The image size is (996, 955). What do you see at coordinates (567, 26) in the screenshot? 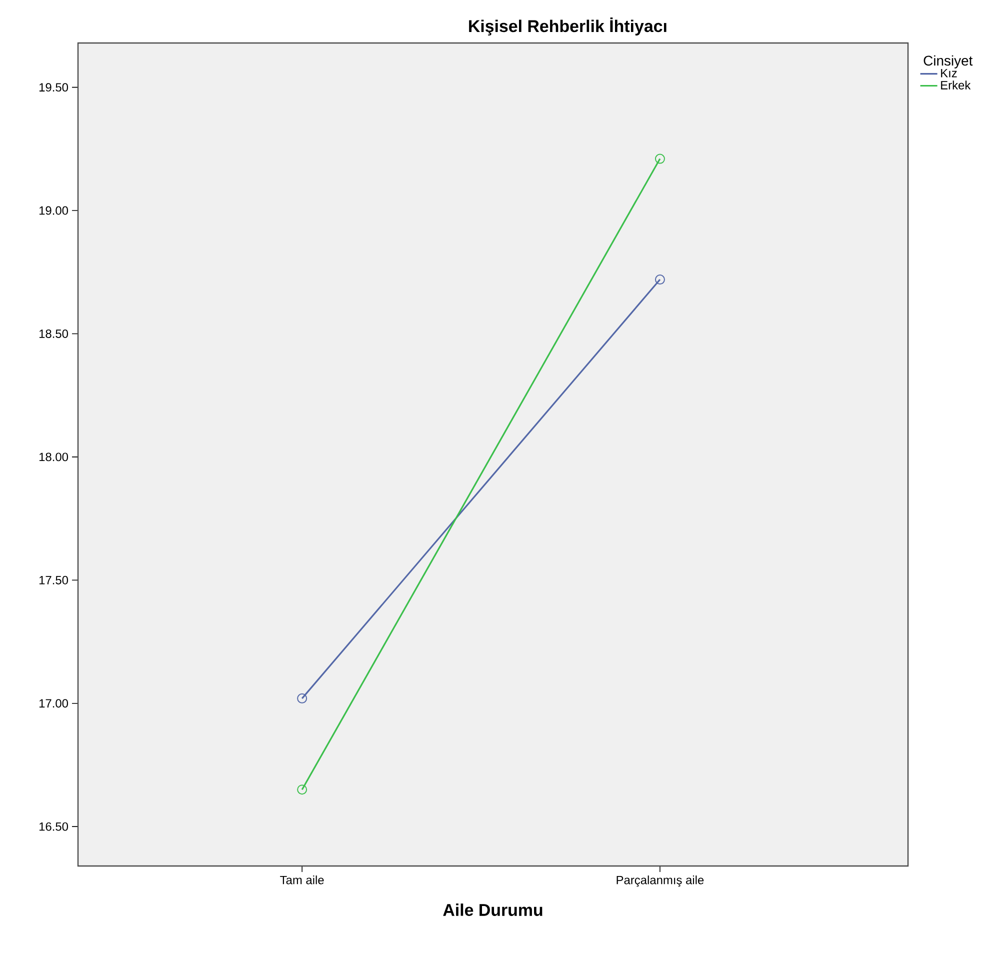
I see `chart-title: Kişisel Rehberlik İhtiyacı` at bounding box center [567, 26].